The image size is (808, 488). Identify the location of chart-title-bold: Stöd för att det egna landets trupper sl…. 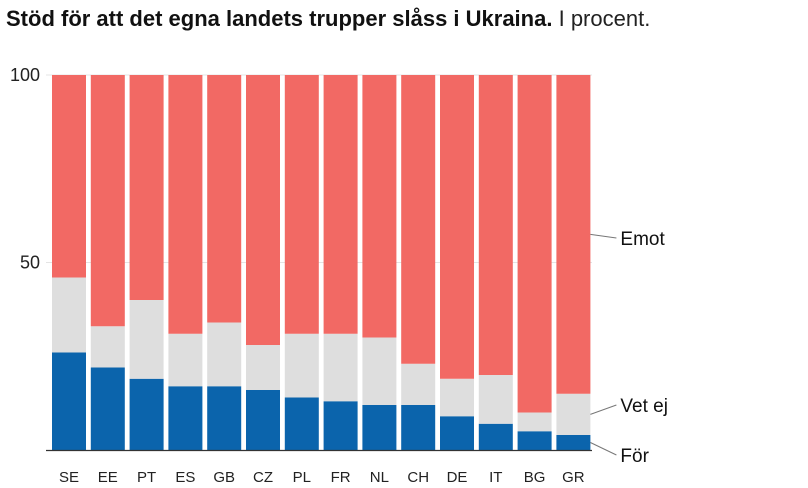
(279, 18).